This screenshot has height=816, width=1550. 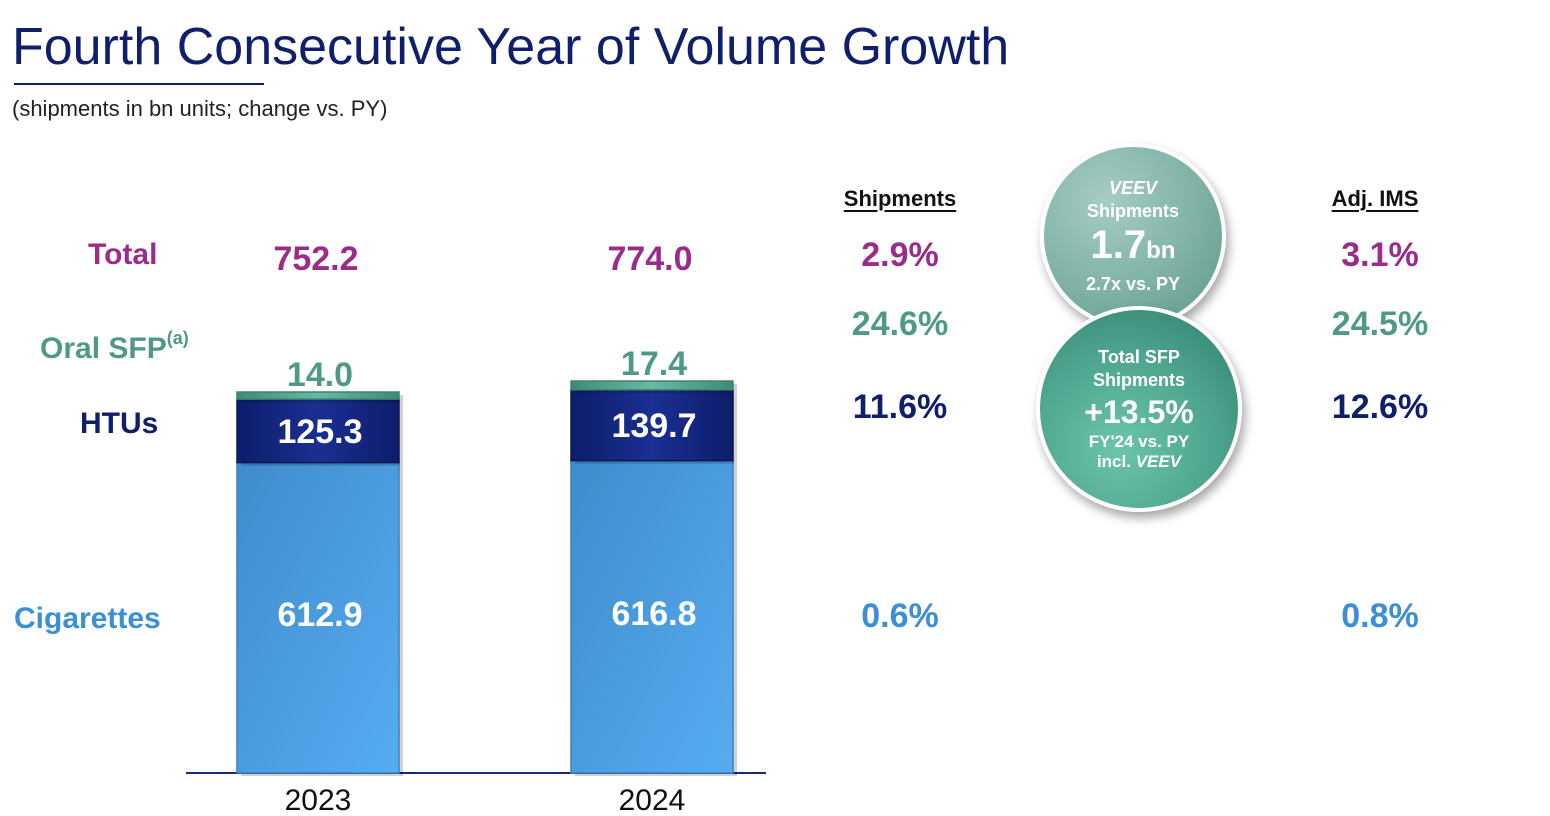 What do you see at coordinates (900, 324) in the screenshot?
I see `shipments-oral-sfp-growth: 24.6%` at bounding box center [900, 324].